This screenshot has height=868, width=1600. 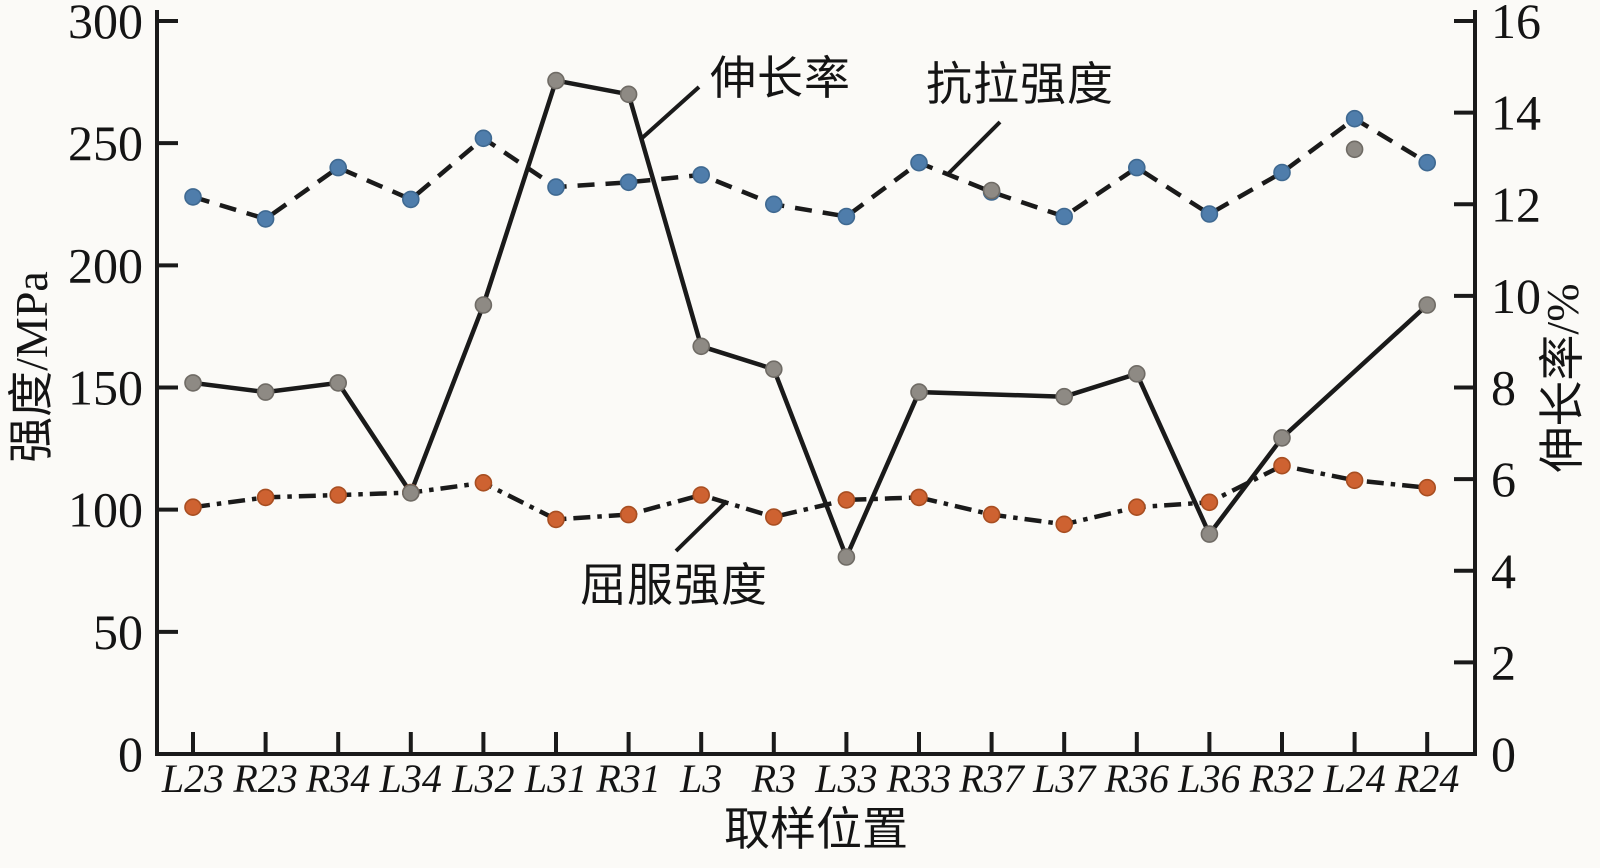 What do you see at coordinates (105, 265) in the screenshot?
I see `left-axis-tick-label: 200` at bounding box center [105, 265].